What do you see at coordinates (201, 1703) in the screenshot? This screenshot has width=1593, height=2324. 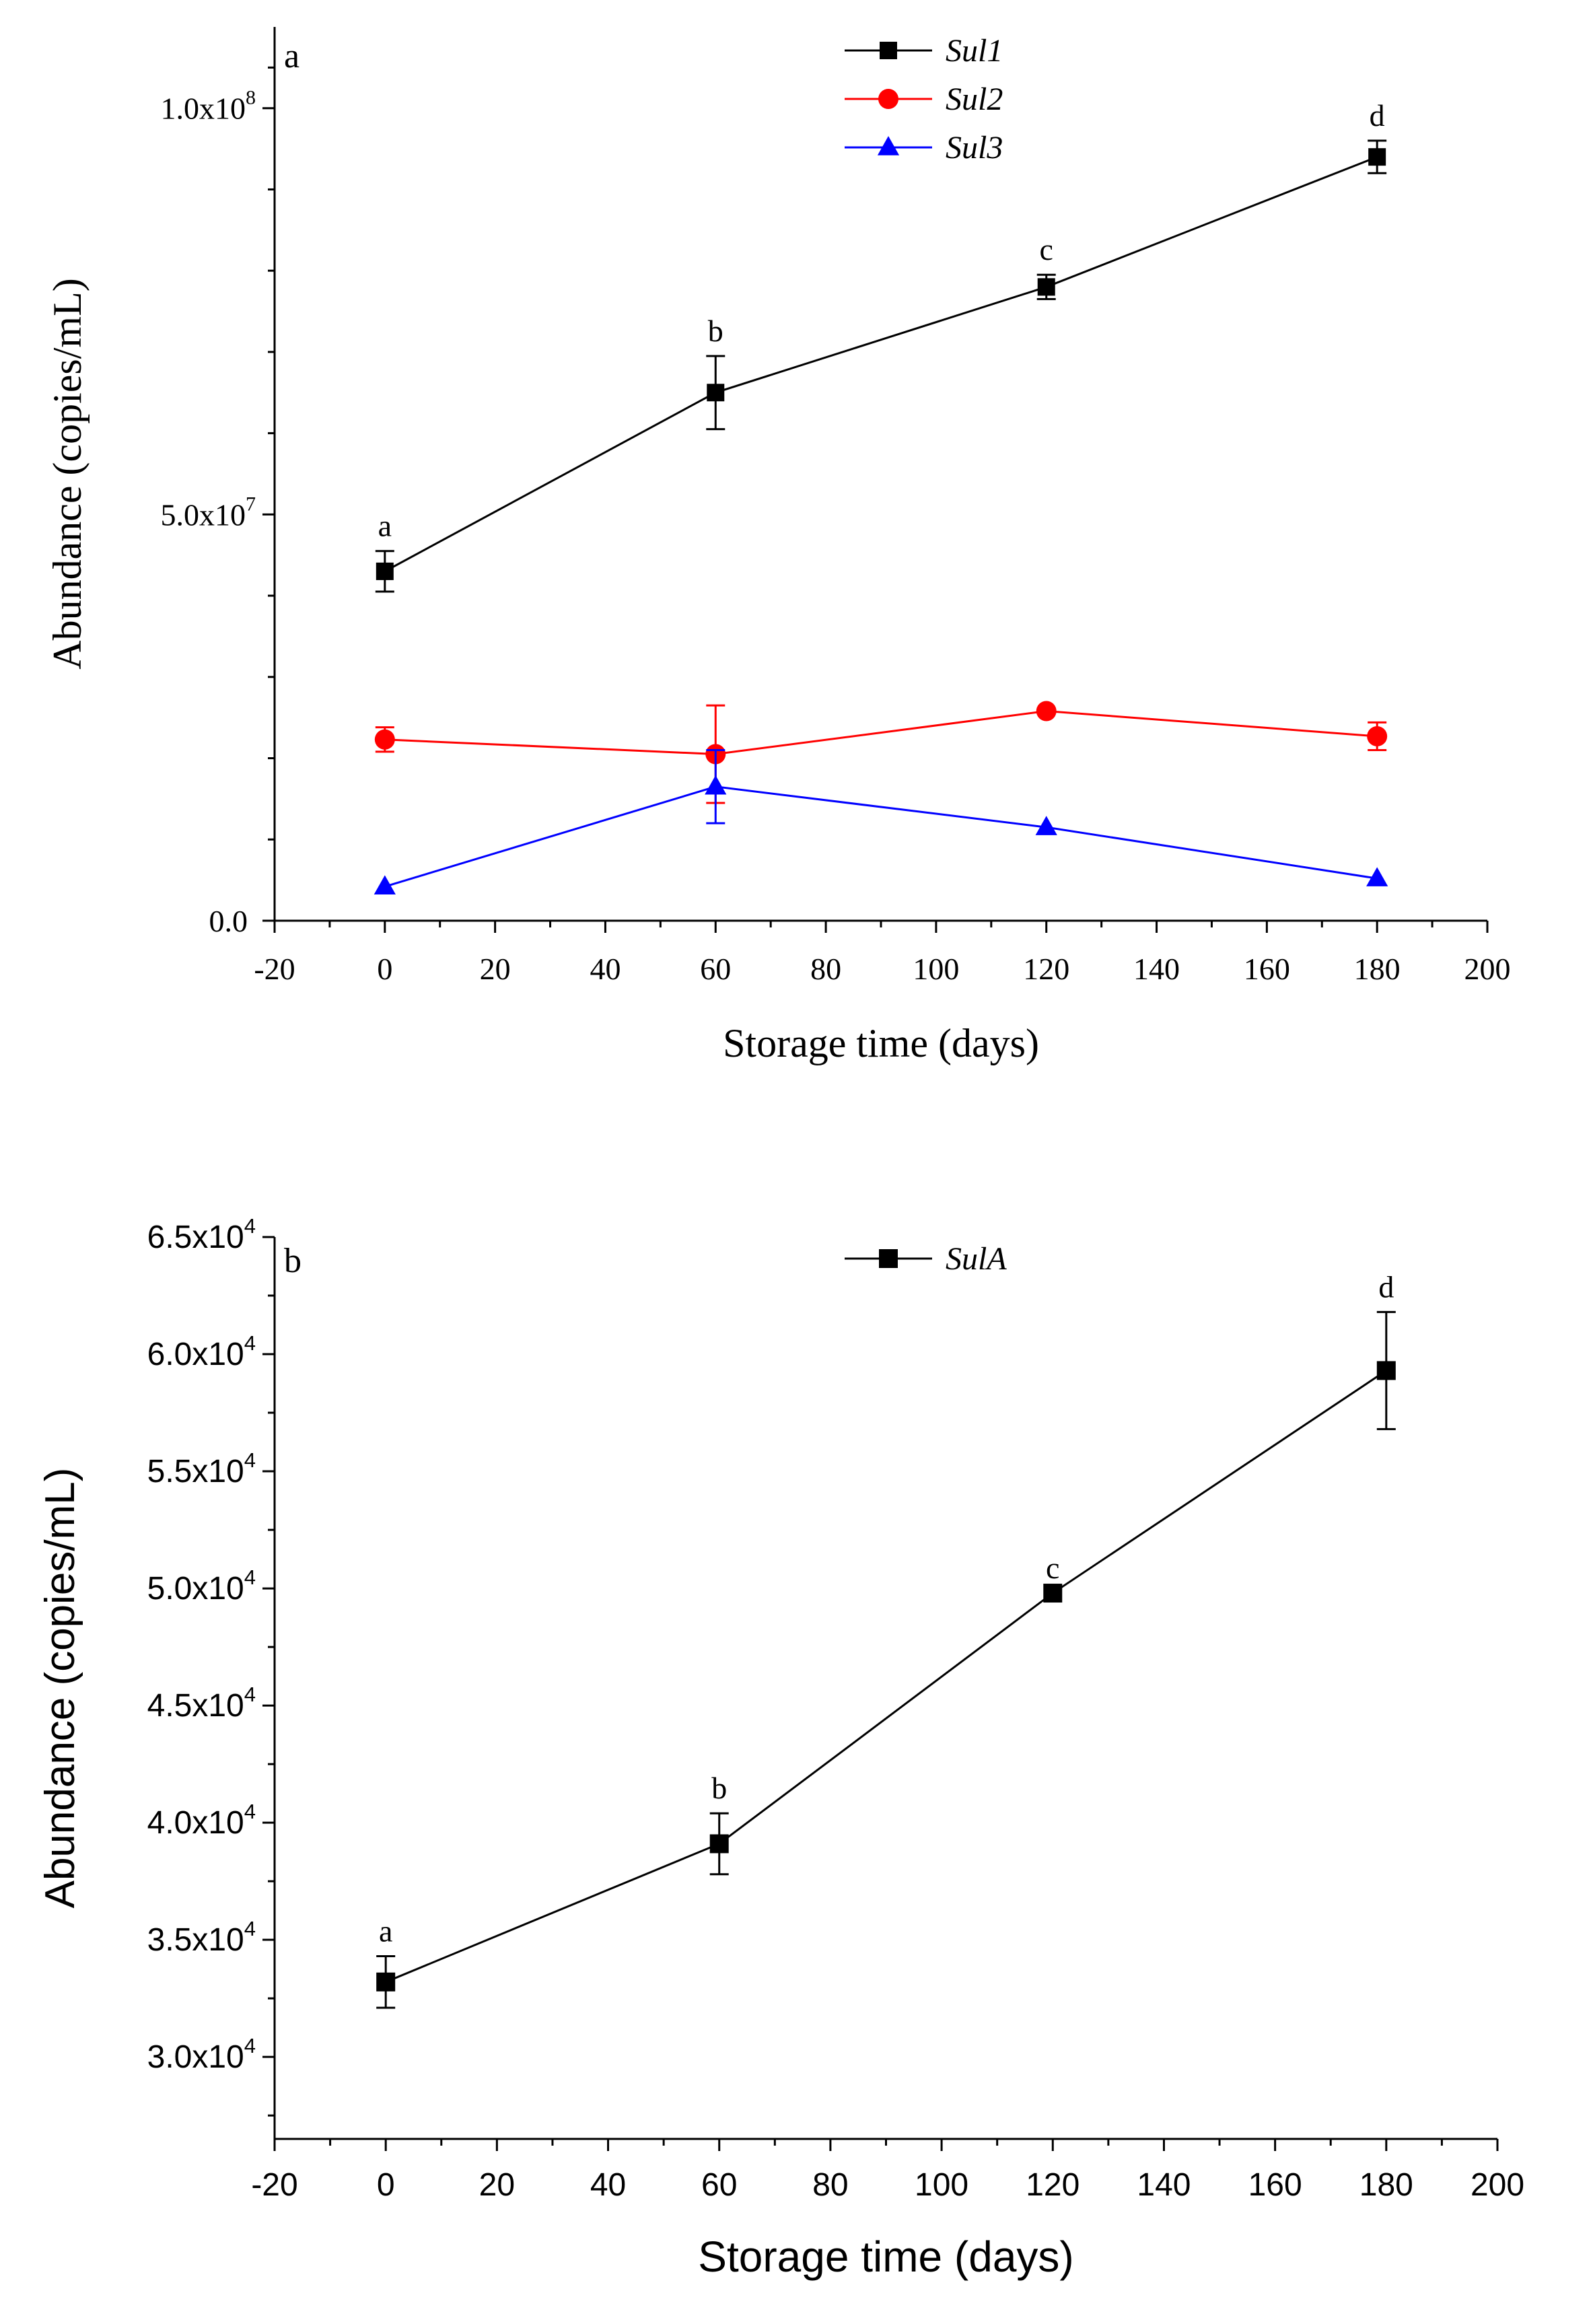 I see `y-tick-label: 4.5x10⁴` at bounding box center [201, 1703].